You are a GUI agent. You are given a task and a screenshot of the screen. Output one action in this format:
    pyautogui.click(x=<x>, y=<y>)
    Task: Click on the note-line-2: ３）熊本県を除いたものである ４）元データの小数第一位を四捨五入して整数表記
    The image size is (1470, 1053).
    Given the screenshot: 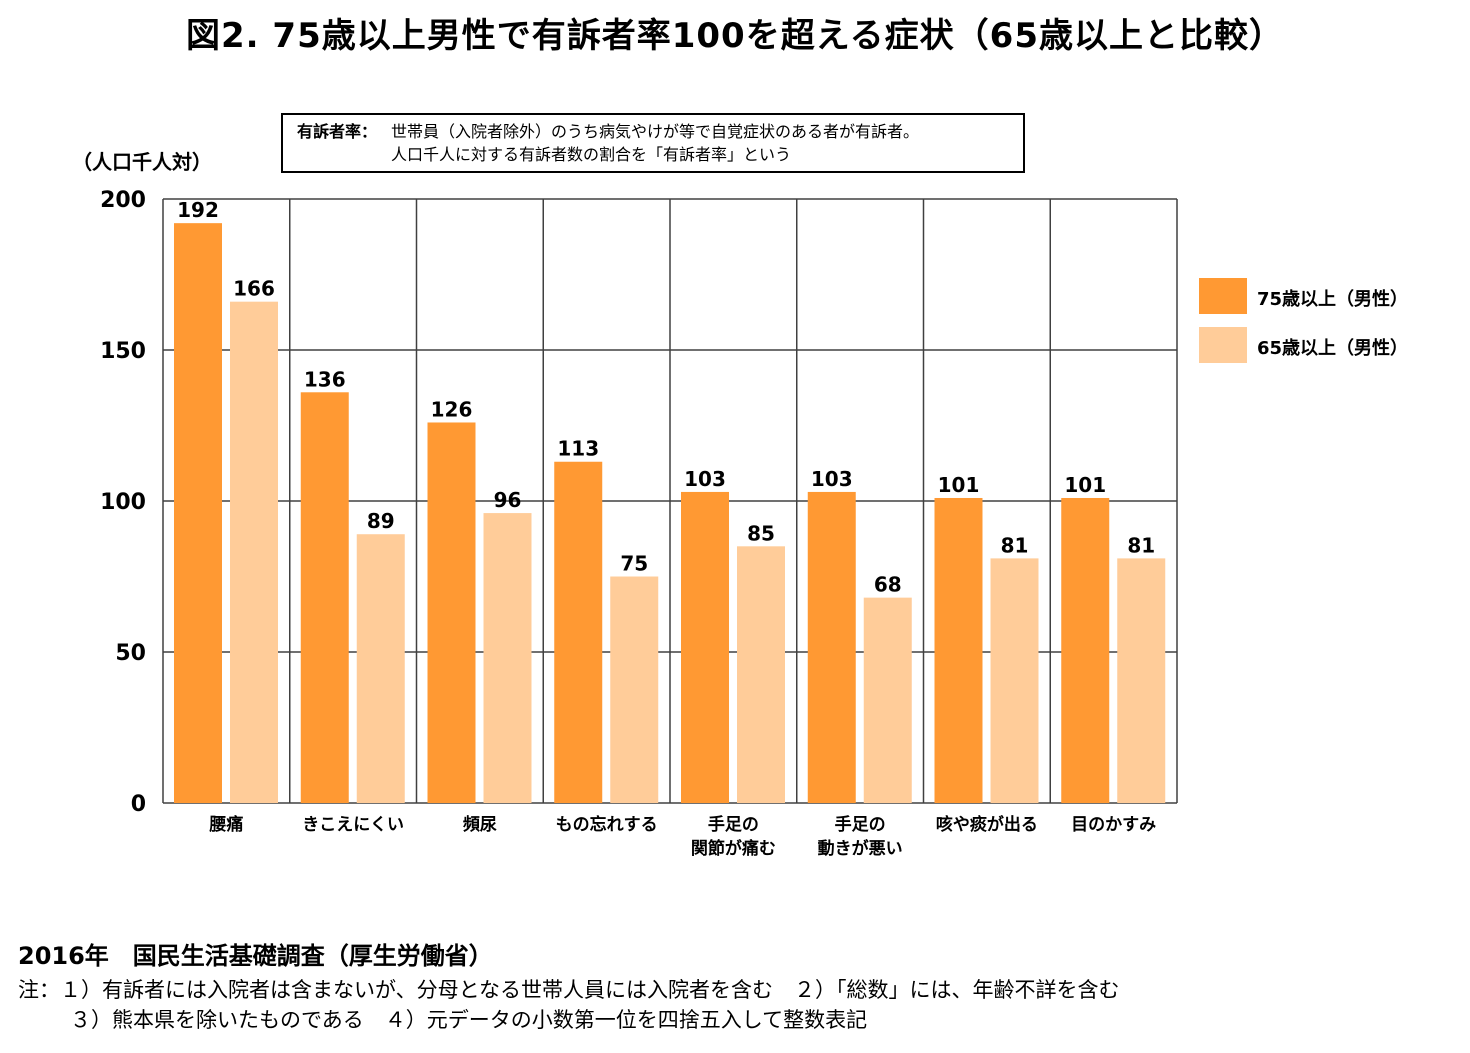 What is the action you would take?
    pyautogui.click(x=469, y=1020)
    